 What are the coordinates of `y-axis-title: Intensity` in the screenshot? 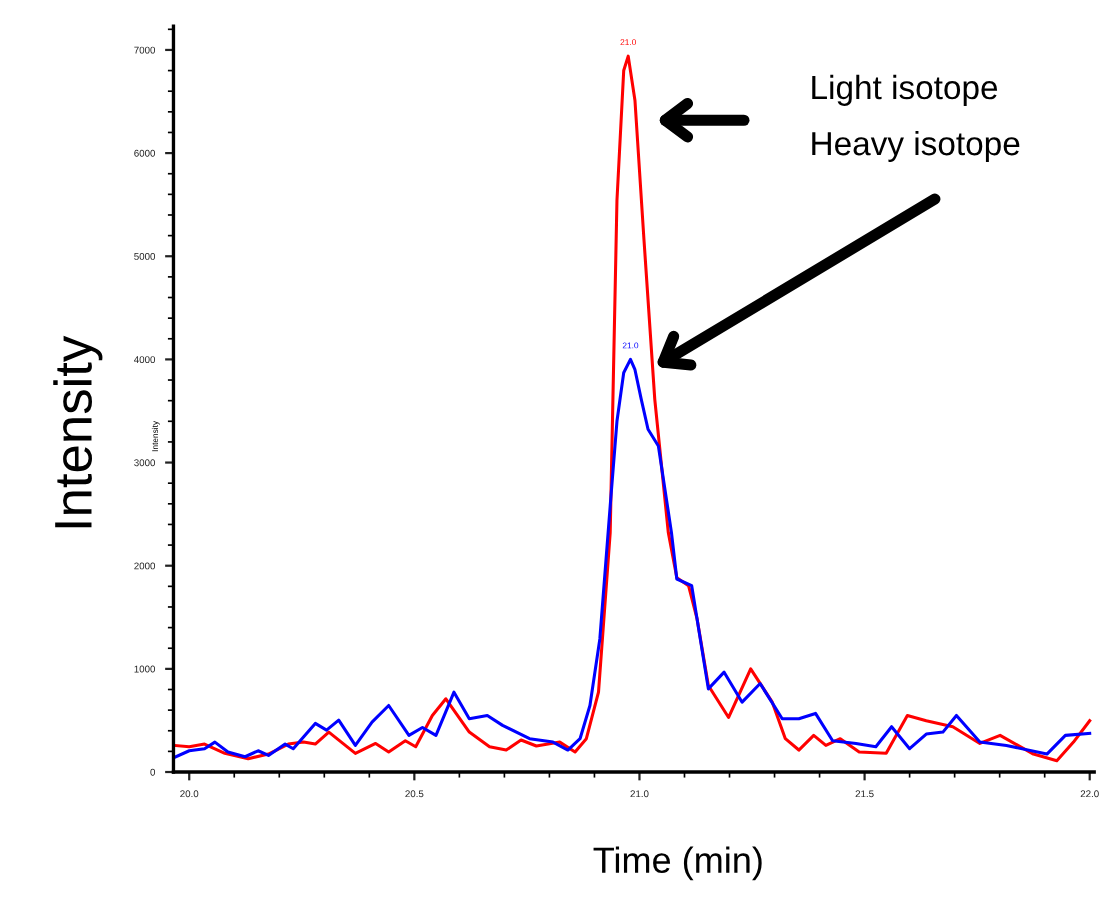 It's located at (78, 431).